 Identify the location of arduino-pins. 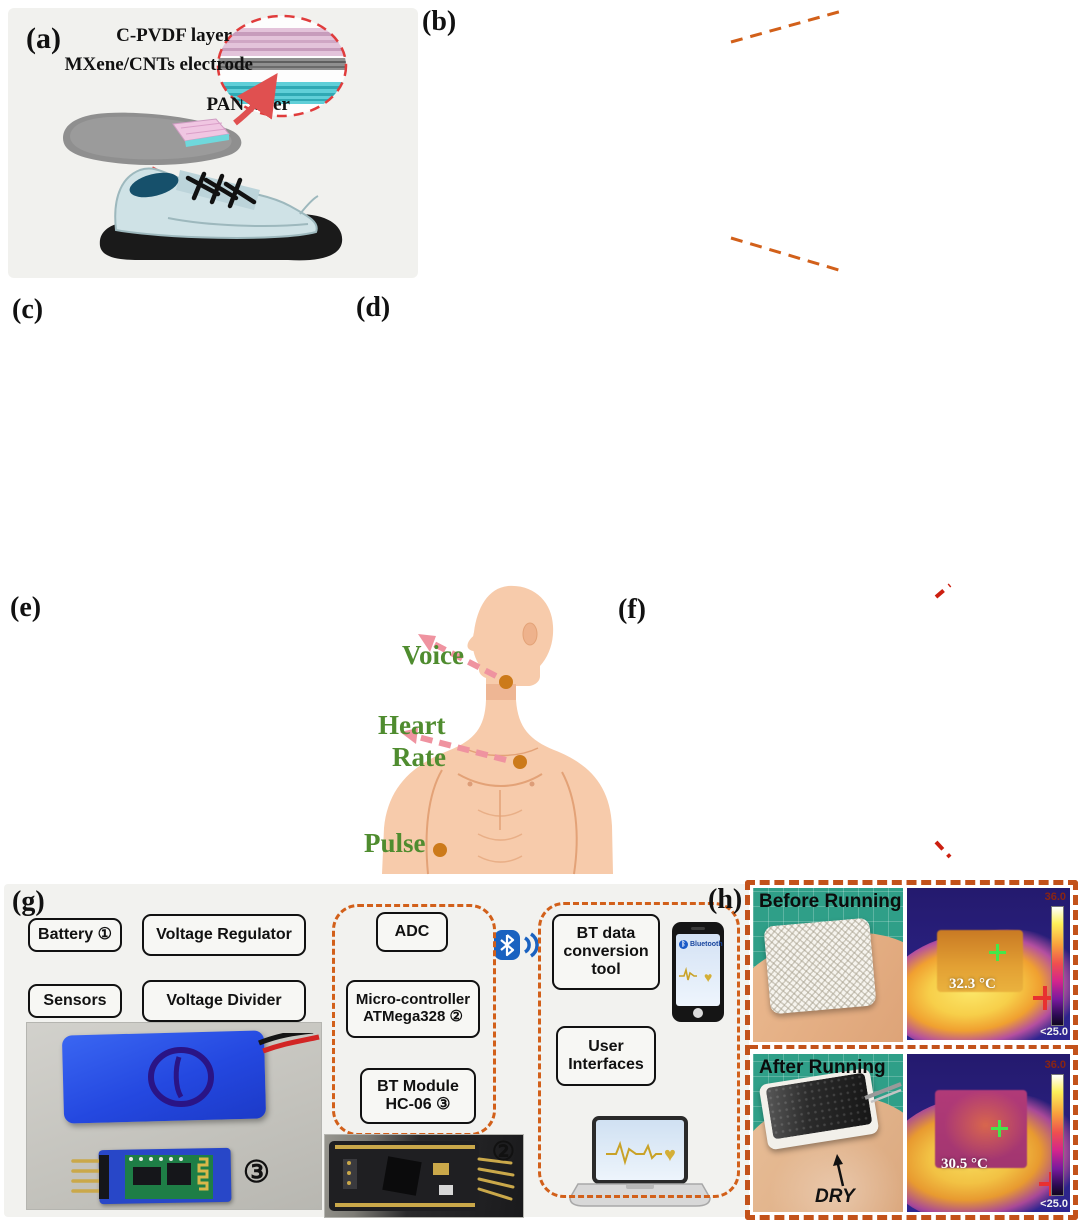
(496, 1179).